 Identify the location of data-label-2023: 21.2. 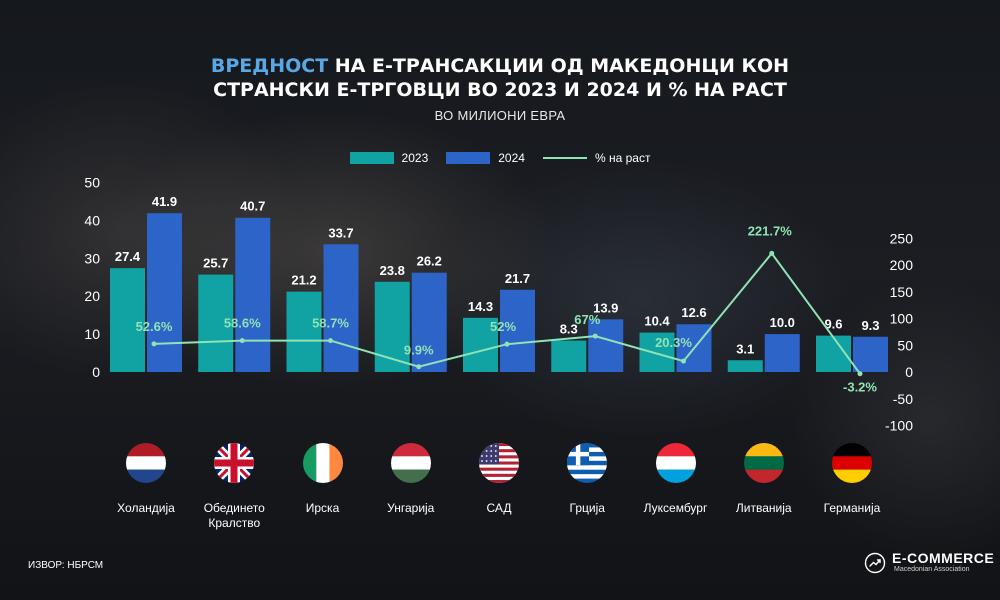
(303, 280).